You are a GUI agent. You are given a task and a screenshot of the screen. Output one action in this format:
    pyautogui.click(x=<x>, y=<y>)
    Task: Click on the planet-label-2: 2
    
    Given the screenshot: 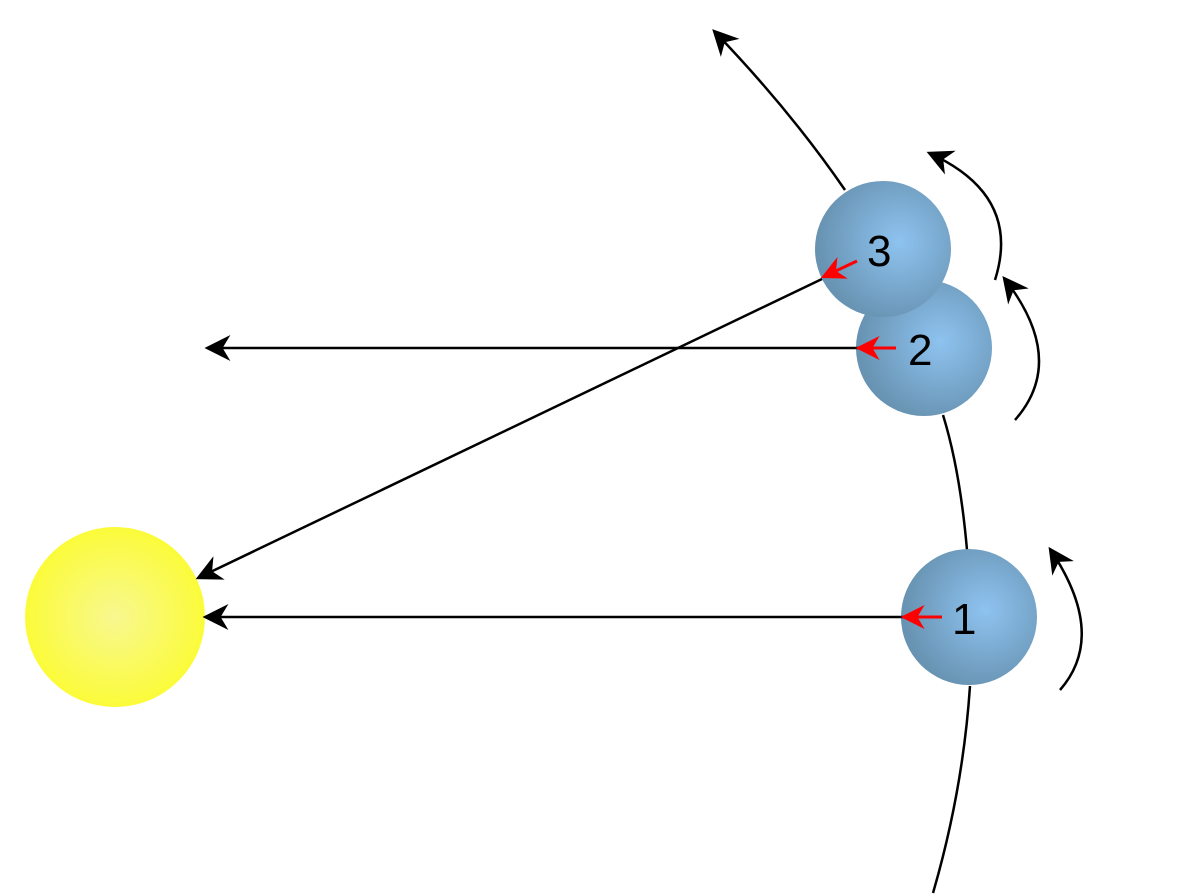 What is the action you would take?
    pyautogui.click(x=920, y=350)
    